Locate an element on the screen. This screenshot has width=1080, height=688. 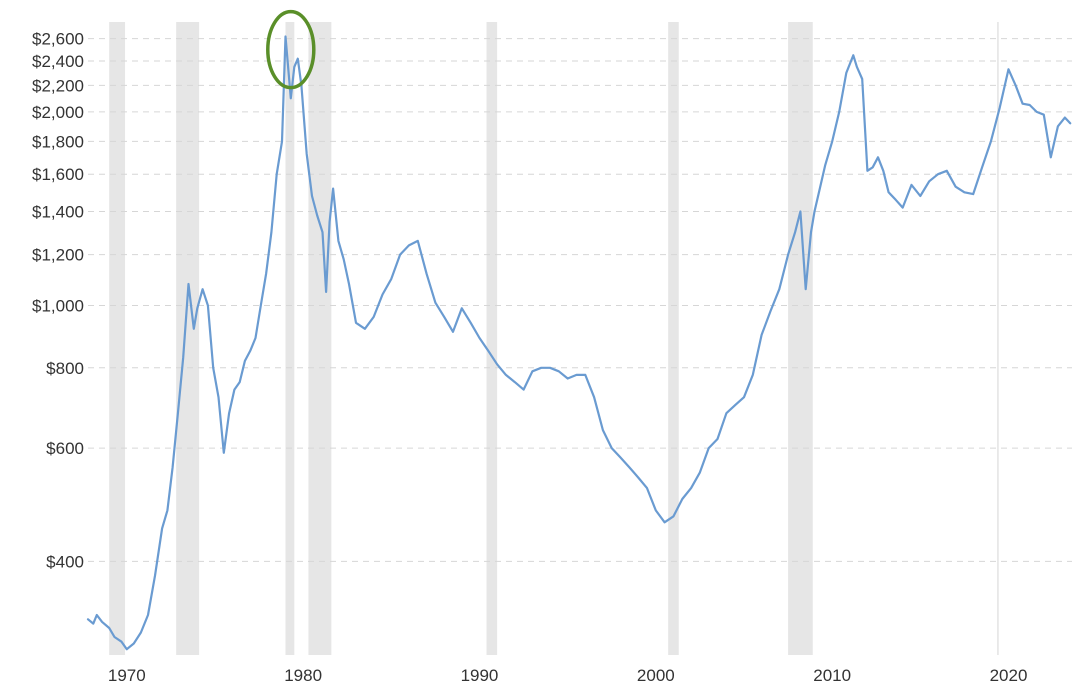
y-tick-label: $1,800 is located at coordinates (58, 141).